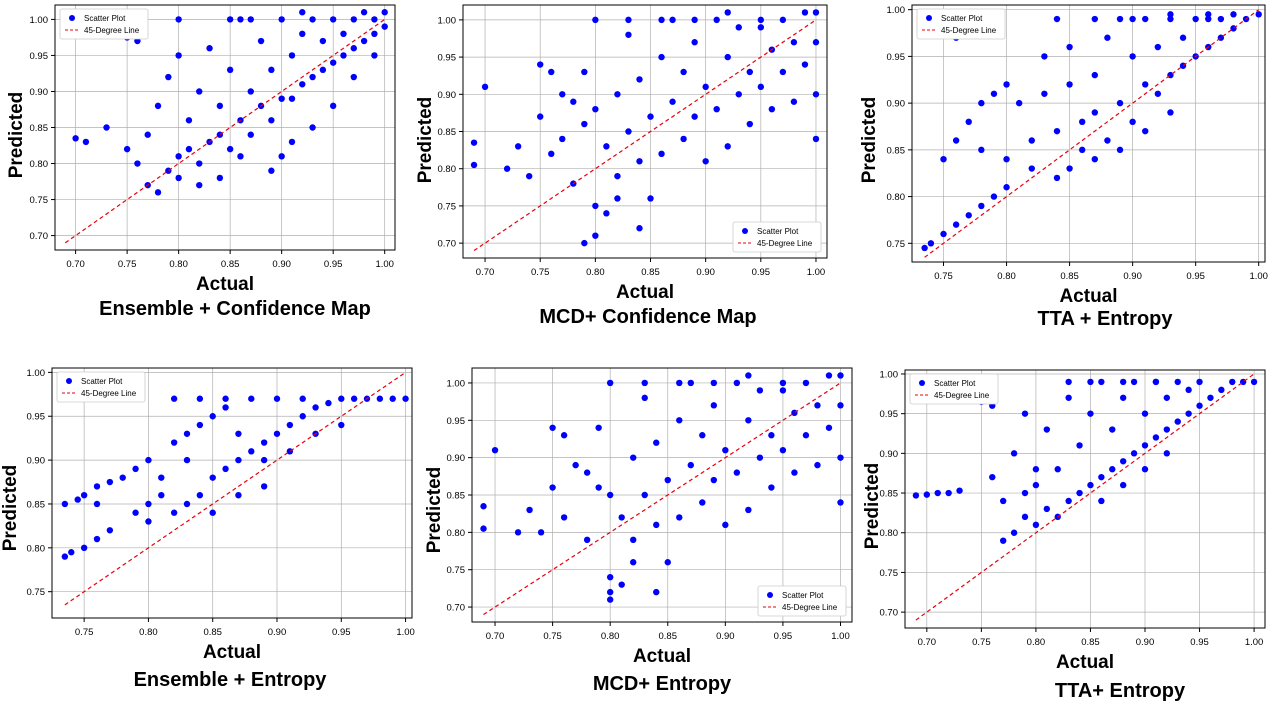 The width and height of the screenshot is (1280, 720). Describe the element at coordinates (447, 244) in the screenshot. I see `y-tick-label: 0.70` at that location.